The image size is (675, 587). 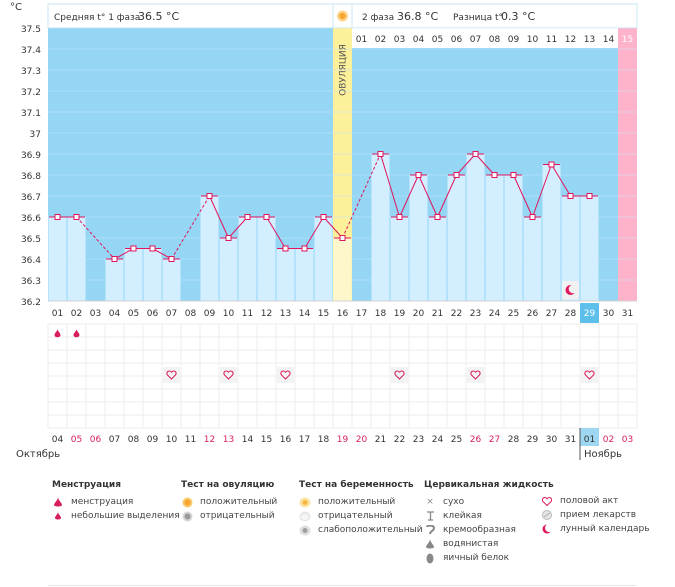 What do you see at coordinates (494, 16) in the screenshot?
I see `phase2-box` at bounding box center [494, 16].